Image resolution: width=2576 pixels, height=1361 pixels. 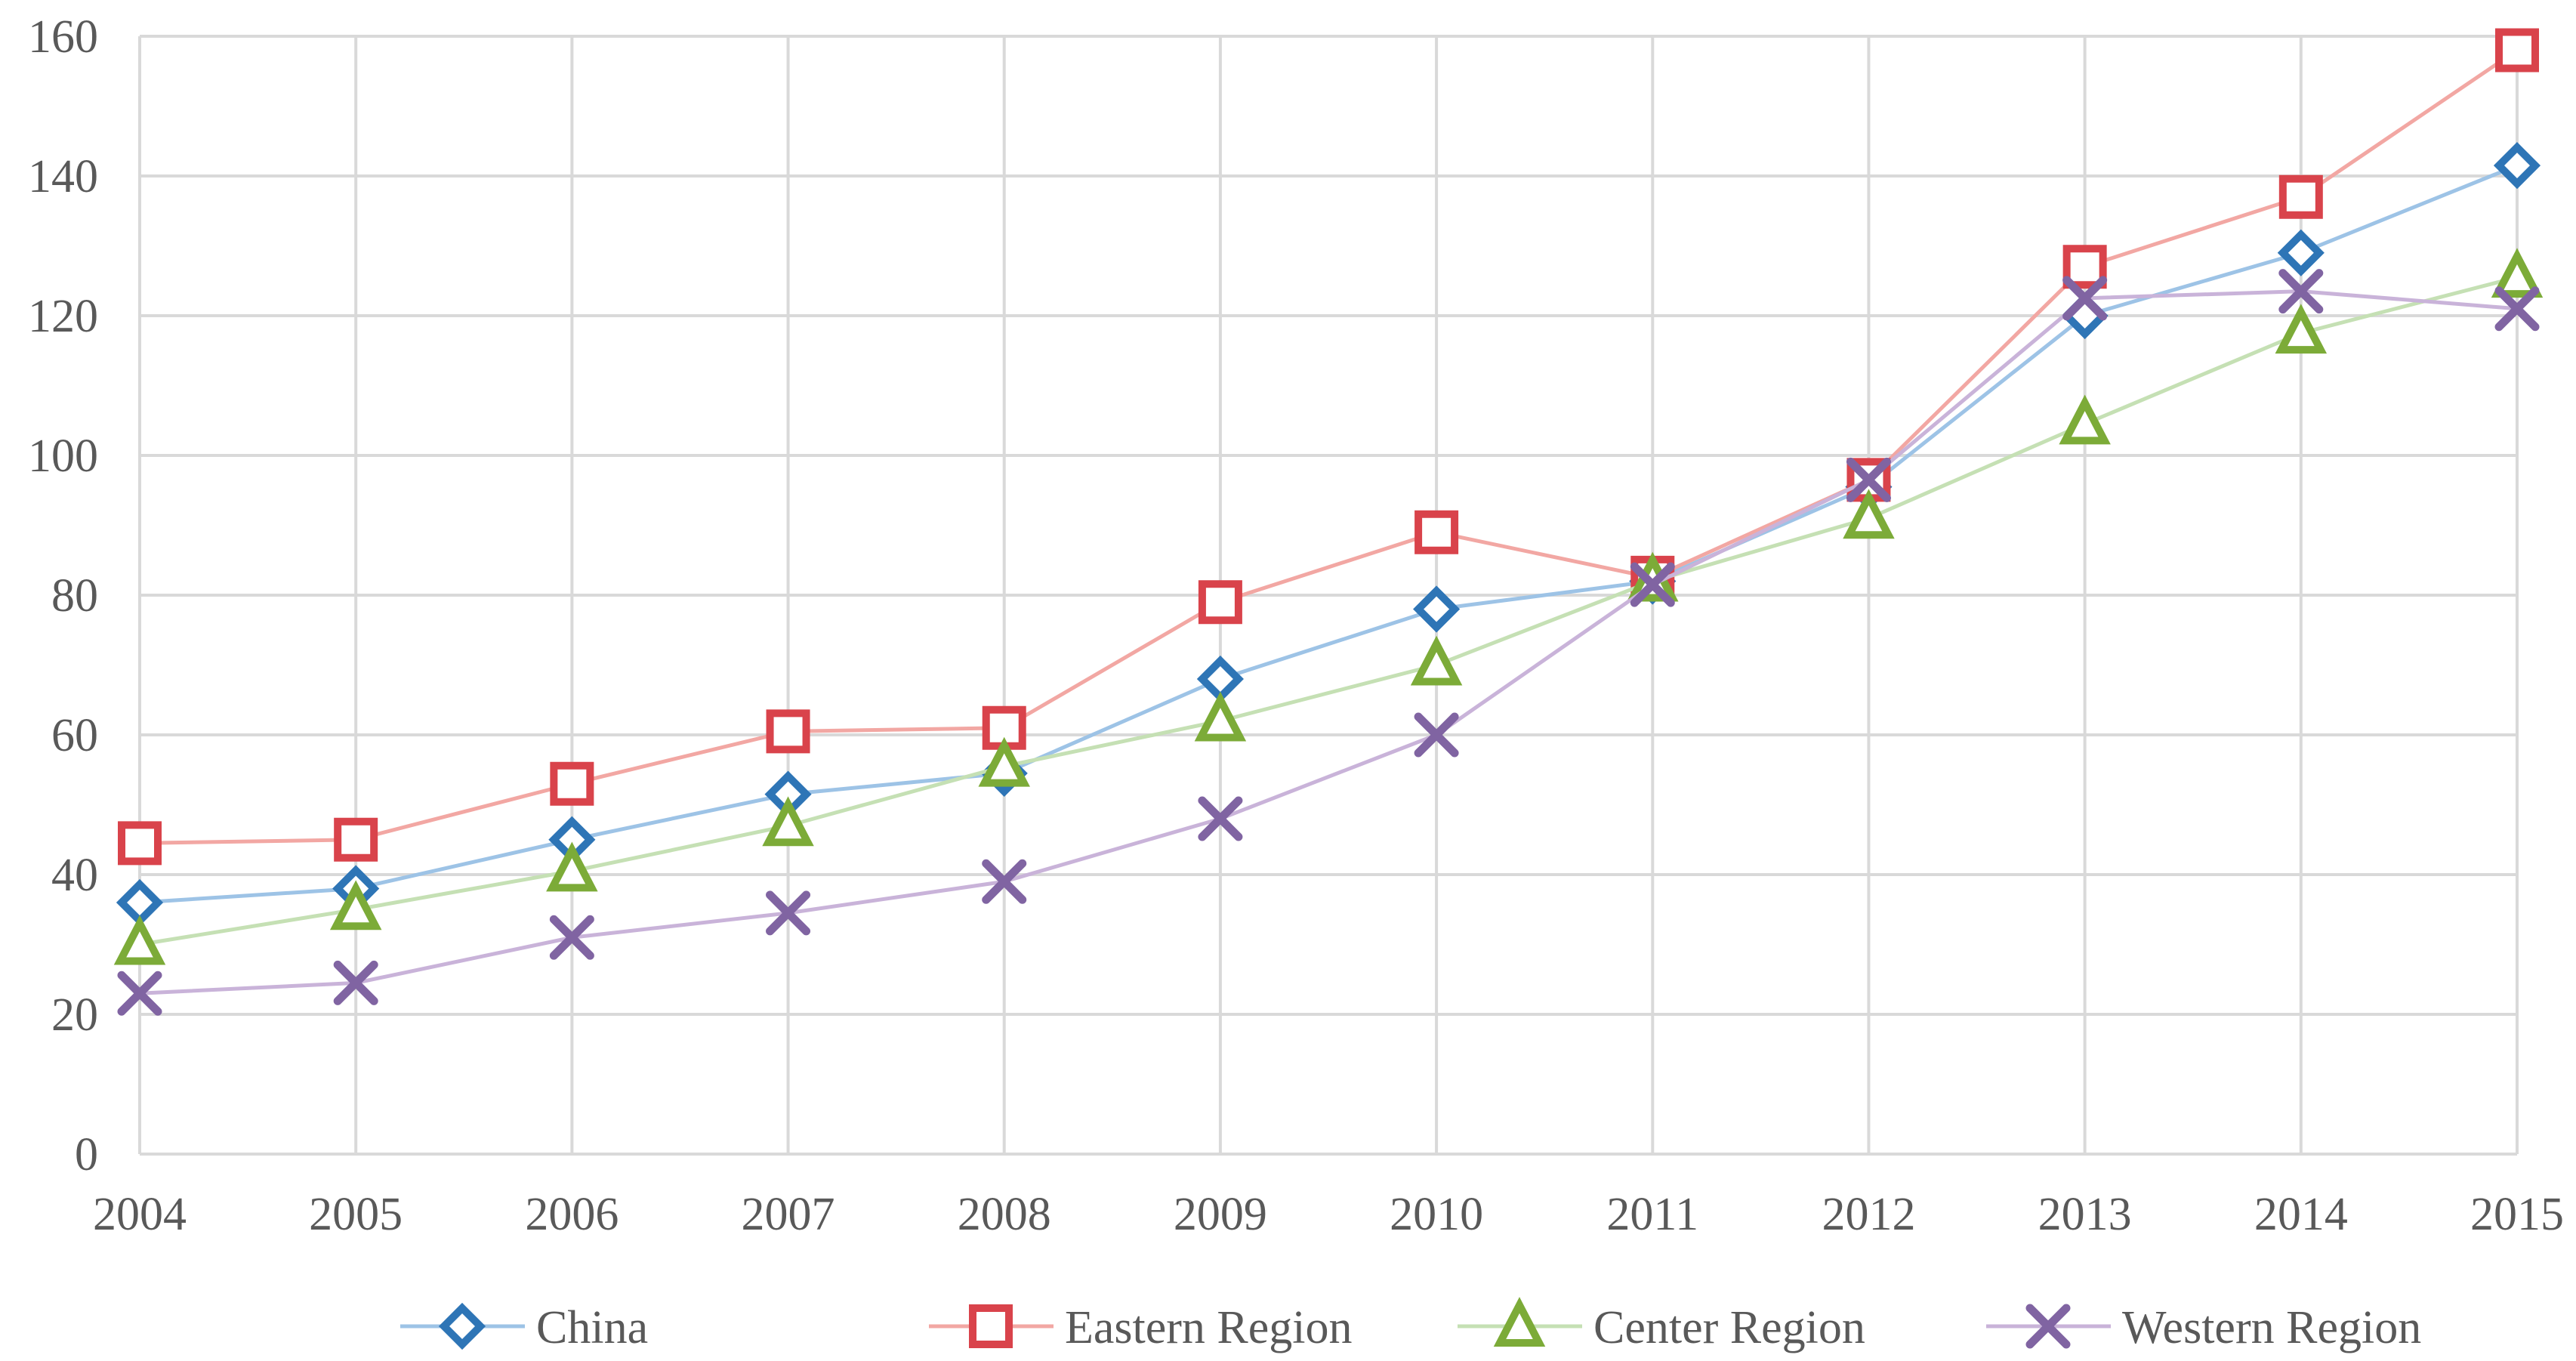 What do you see at coordinates (140, 1214) in the screenshot?
I see `x-tick-label: 2004` at bounding box center [140, 1214].